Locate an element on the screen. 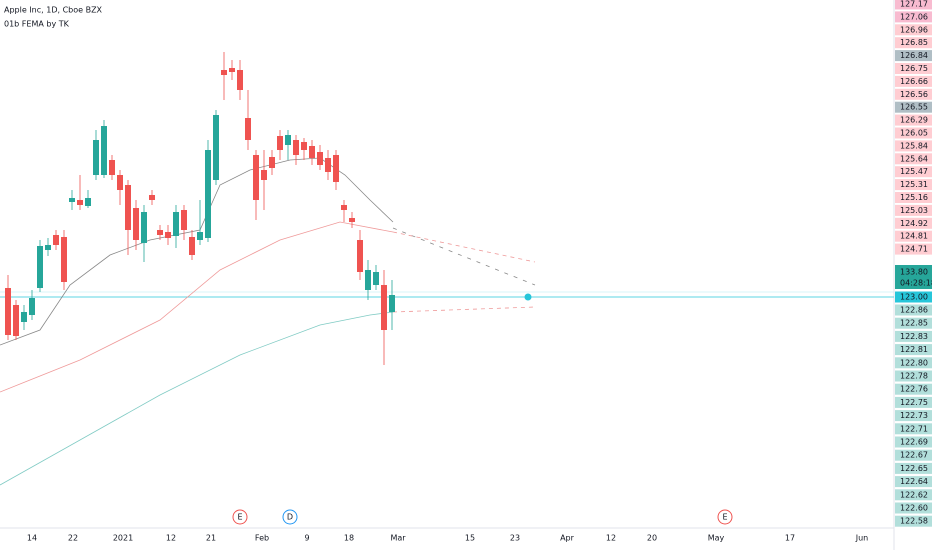  price-label: 125.31 is located at coordinates (914, 184).